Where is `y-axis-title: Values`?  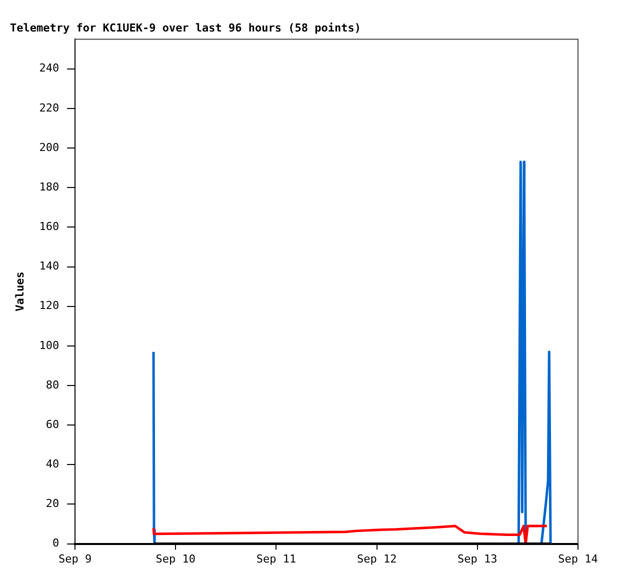 y-axis-title: Values is located at coordinates (19, 292).